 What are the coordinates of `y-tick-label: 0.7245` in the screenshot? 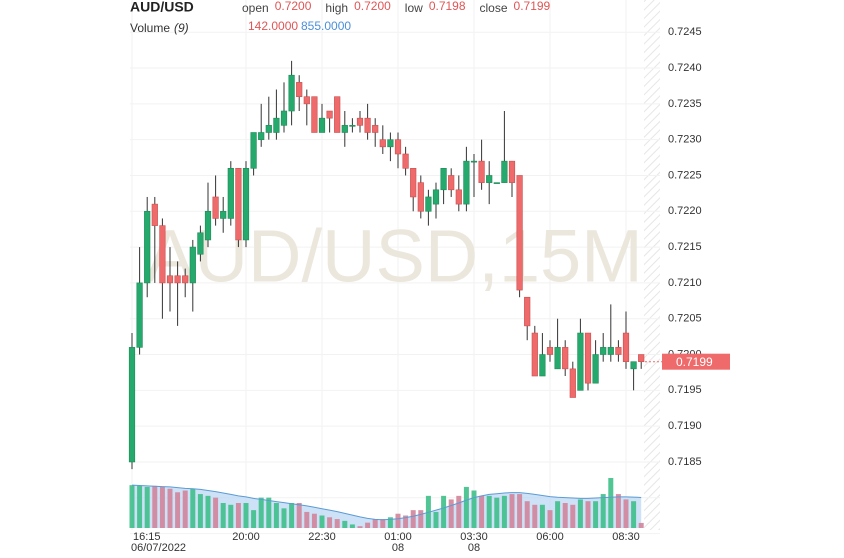 It's located at (685, 32).